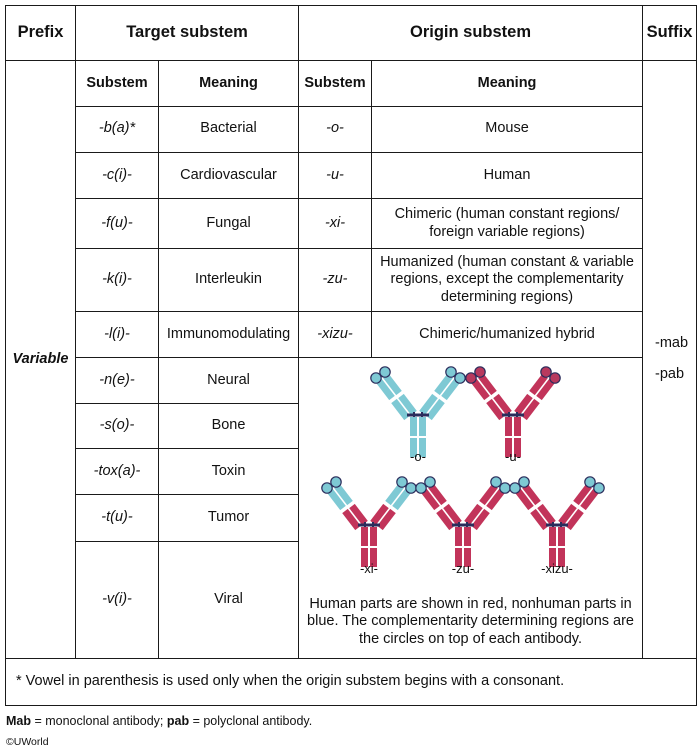 The image size is (700, 750). Describe the element at coordinates (471, 33) in the screenshot. I see `origin-substem-header: Origin substem` at that location.